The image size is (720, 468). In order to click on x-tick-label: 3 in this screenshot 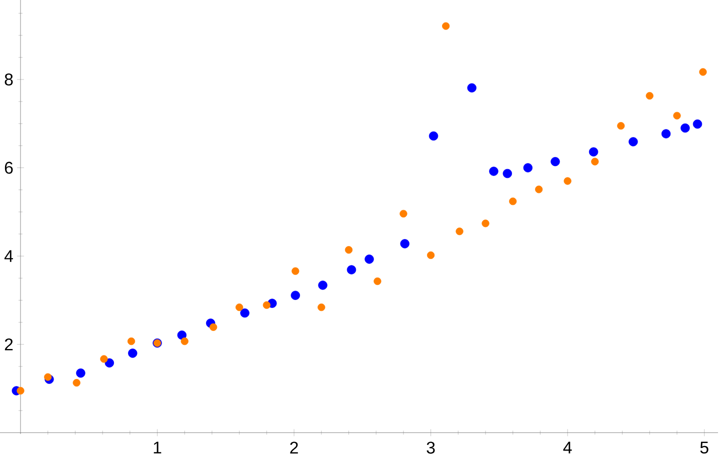, I will do `click(430, 448)`.